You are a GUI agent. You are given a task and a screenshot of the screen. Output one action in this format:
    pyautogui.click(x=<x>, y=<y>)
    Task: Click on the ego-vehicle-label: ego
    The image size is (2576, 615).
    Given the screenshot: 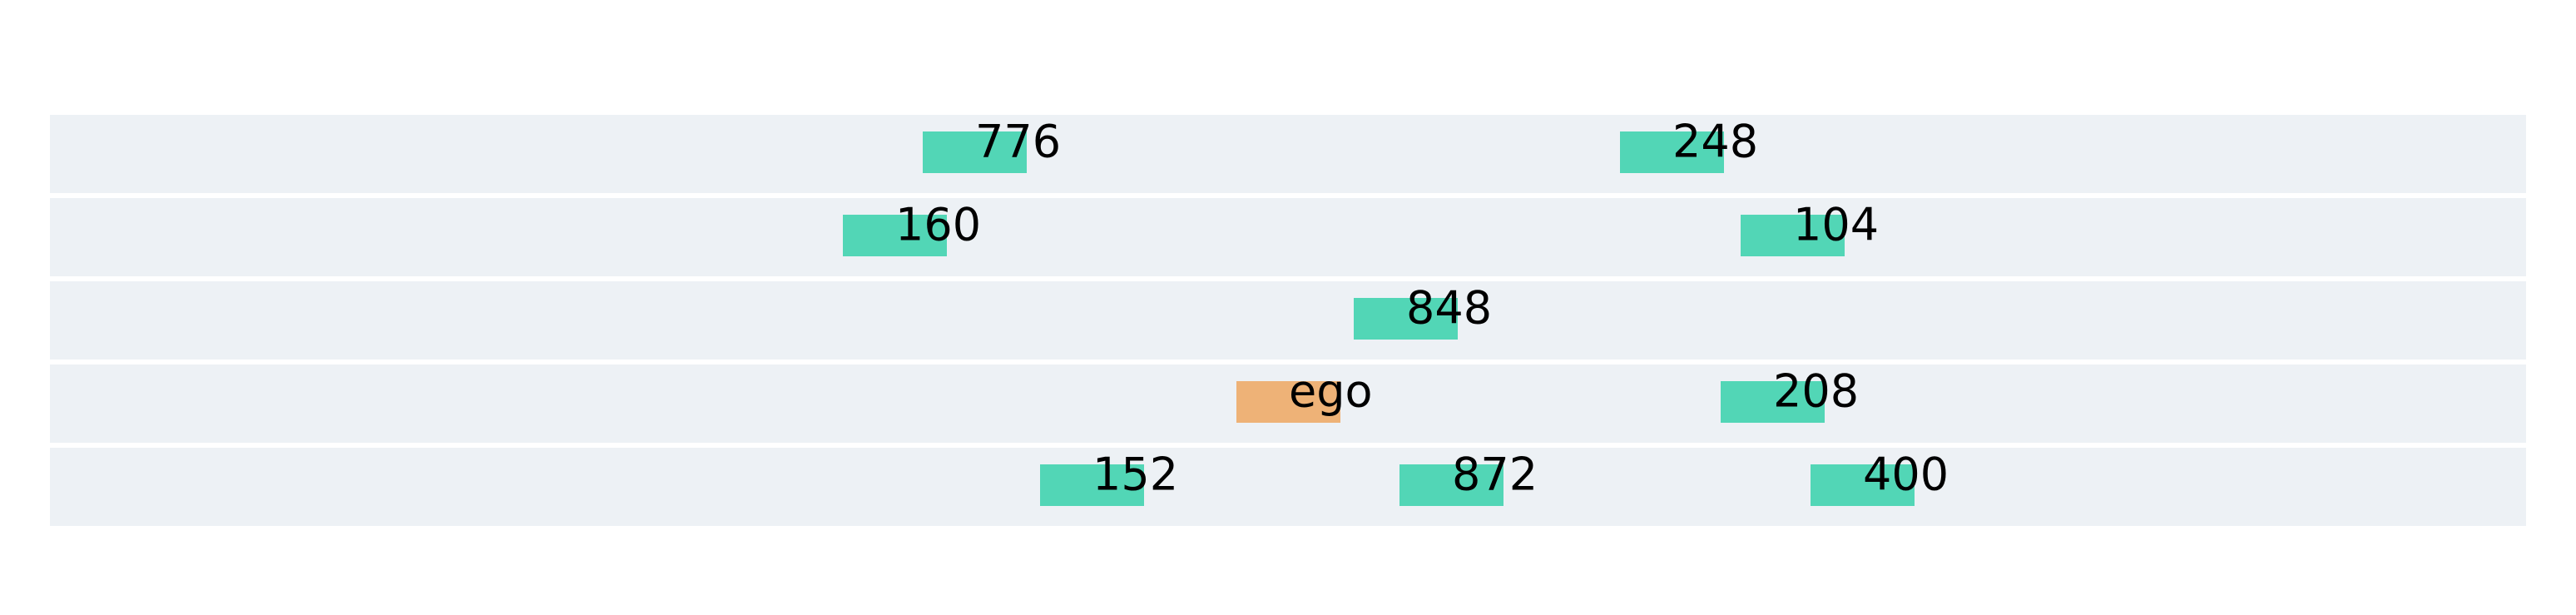 What is the action you would take?
    pyautogui.click(x=1331, y=391)
    